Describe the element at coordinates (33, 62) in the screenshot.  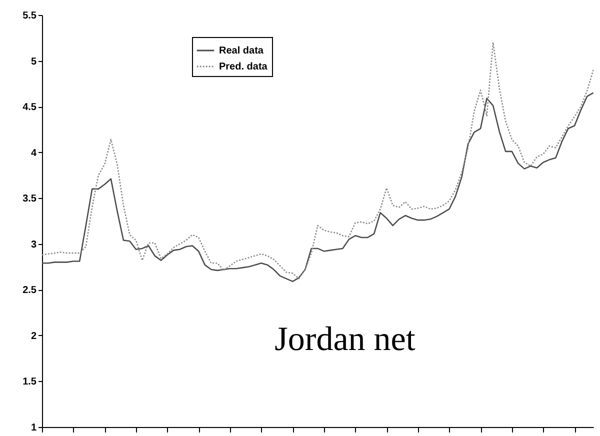
I see `y-tick-label: 5` at that location.